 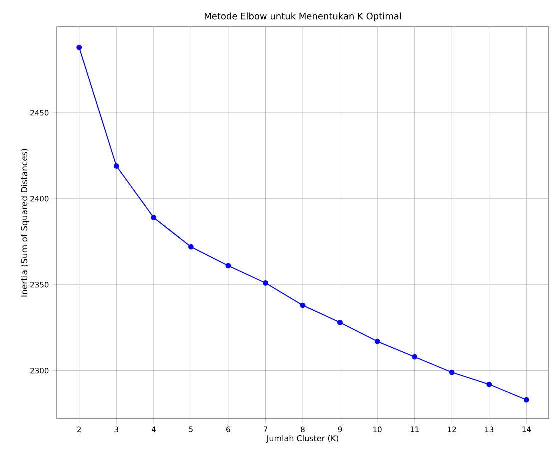 I want to click on x-axis-title: Jumlah Cluster (K), so click(x=302, y=439).